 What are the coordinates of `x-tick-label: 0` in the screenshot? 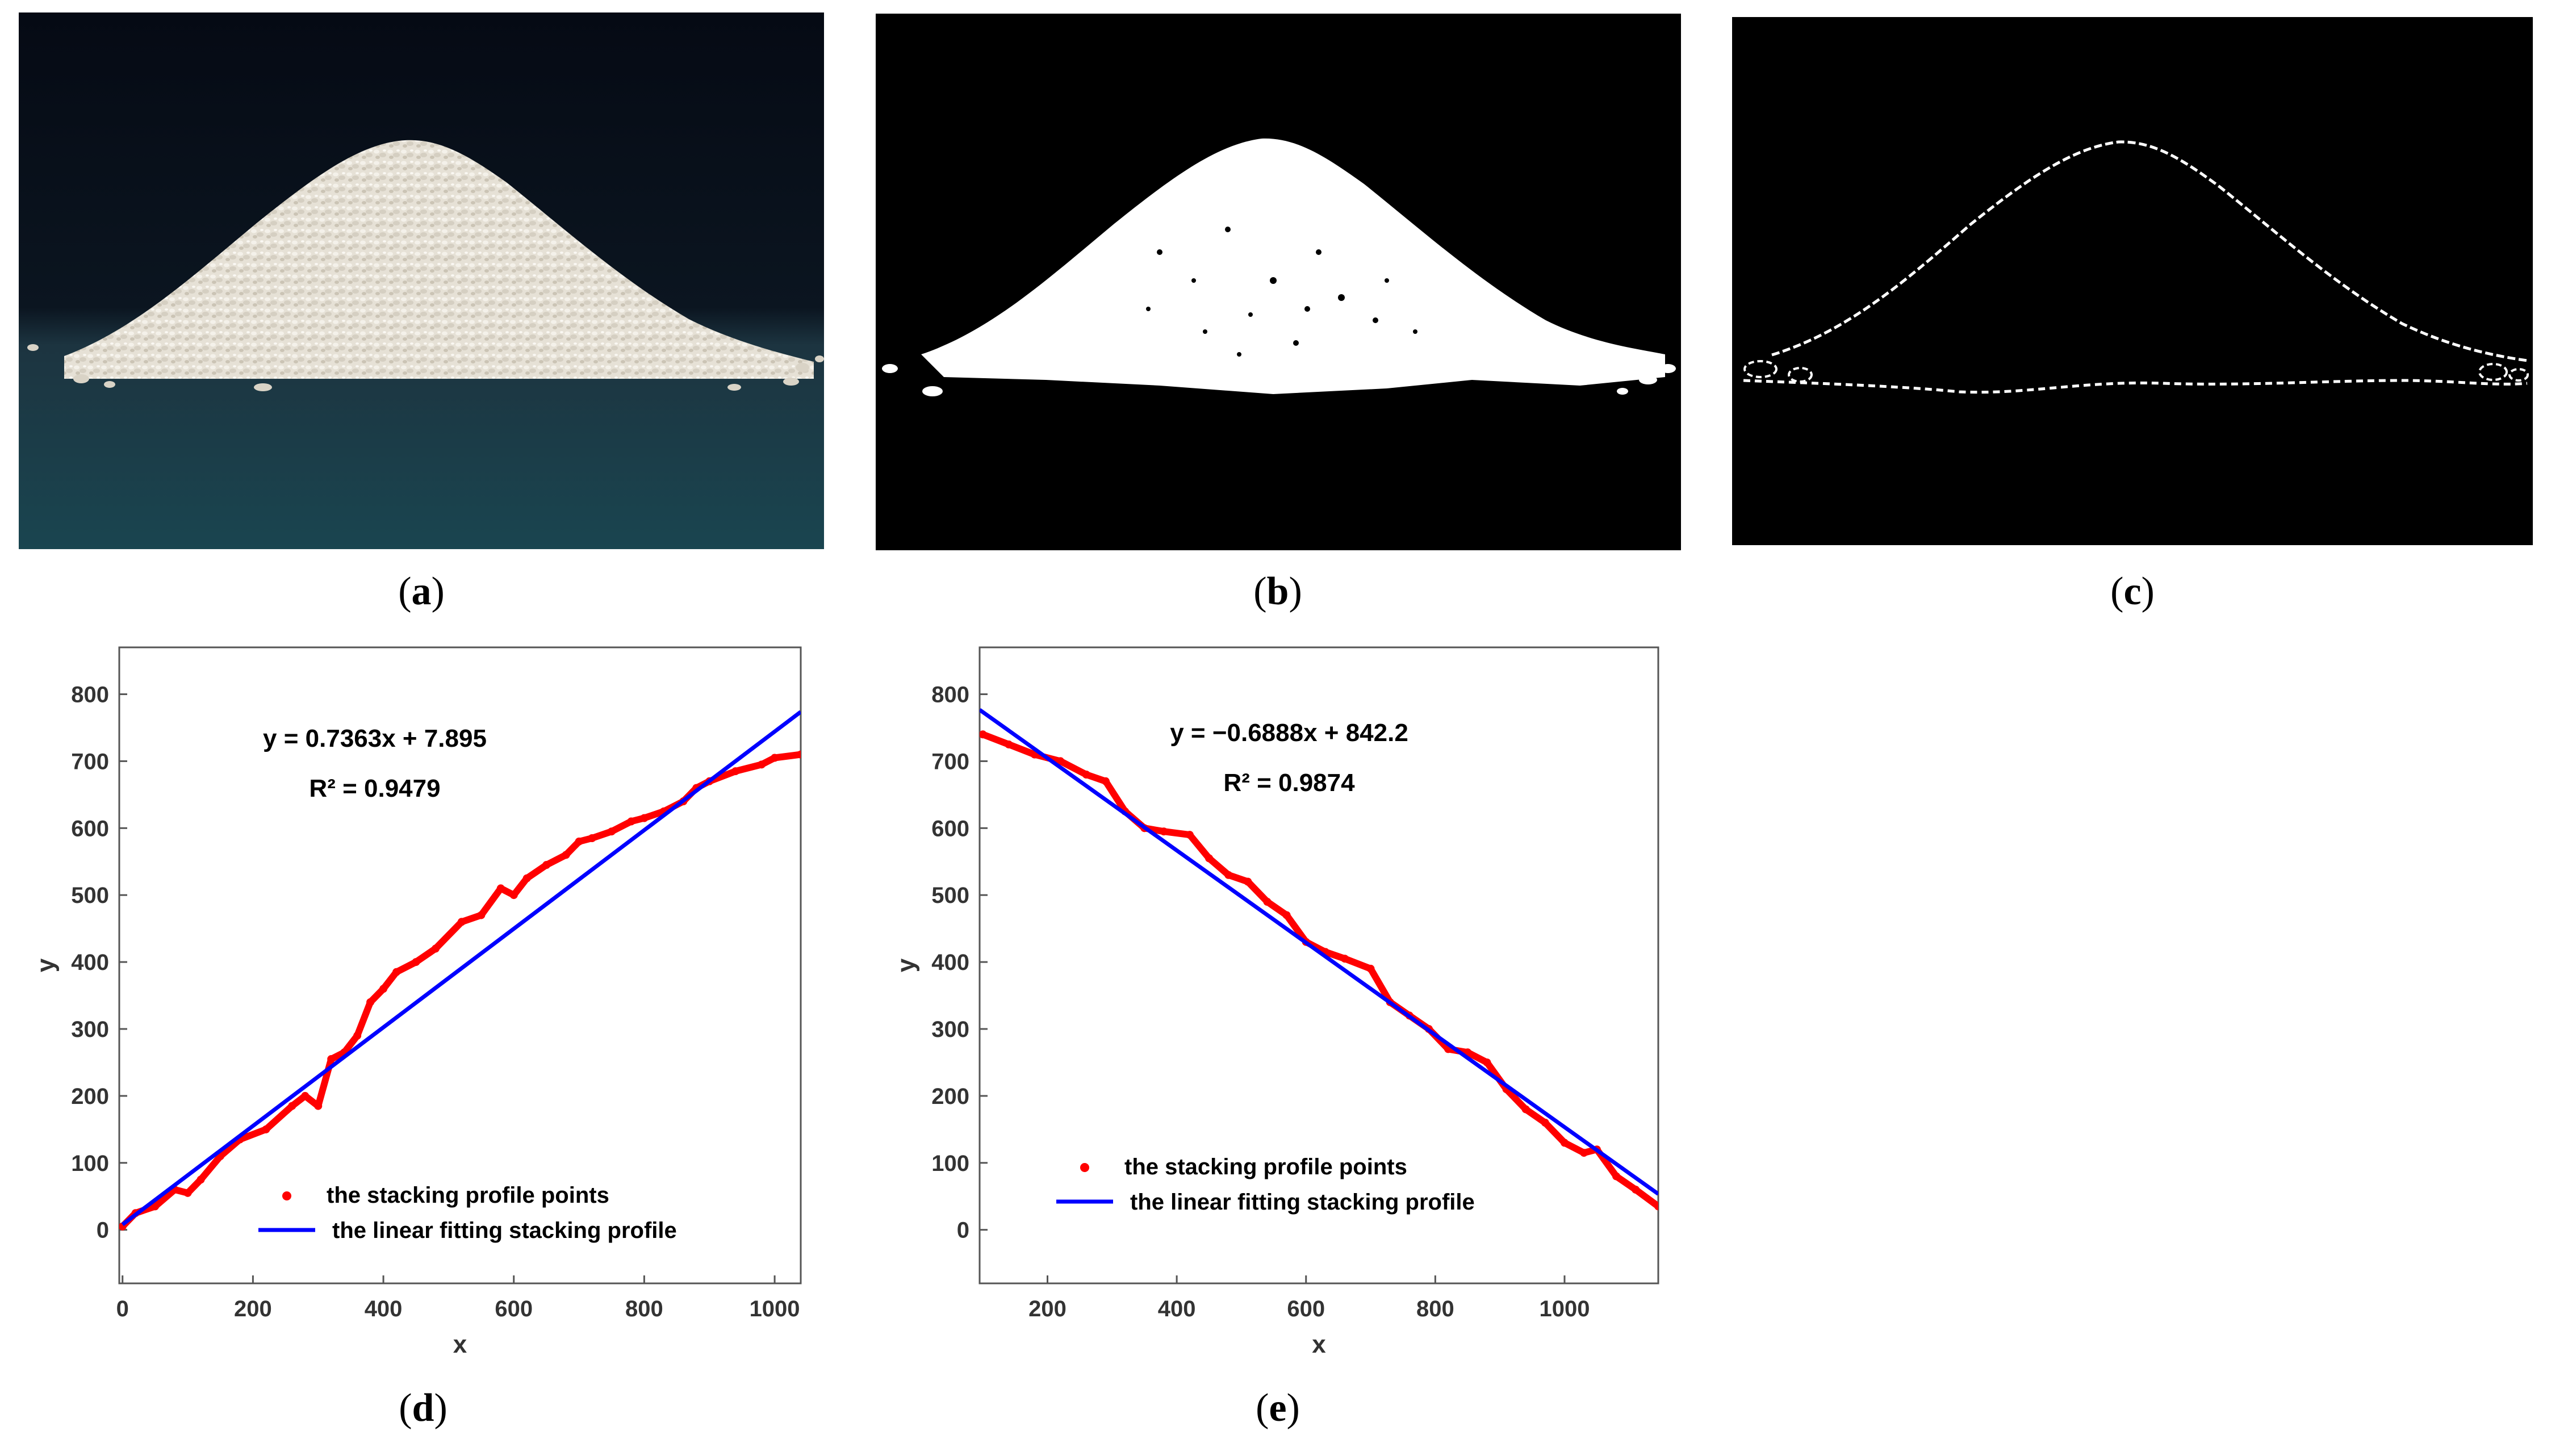 It's located at (123, 1308).